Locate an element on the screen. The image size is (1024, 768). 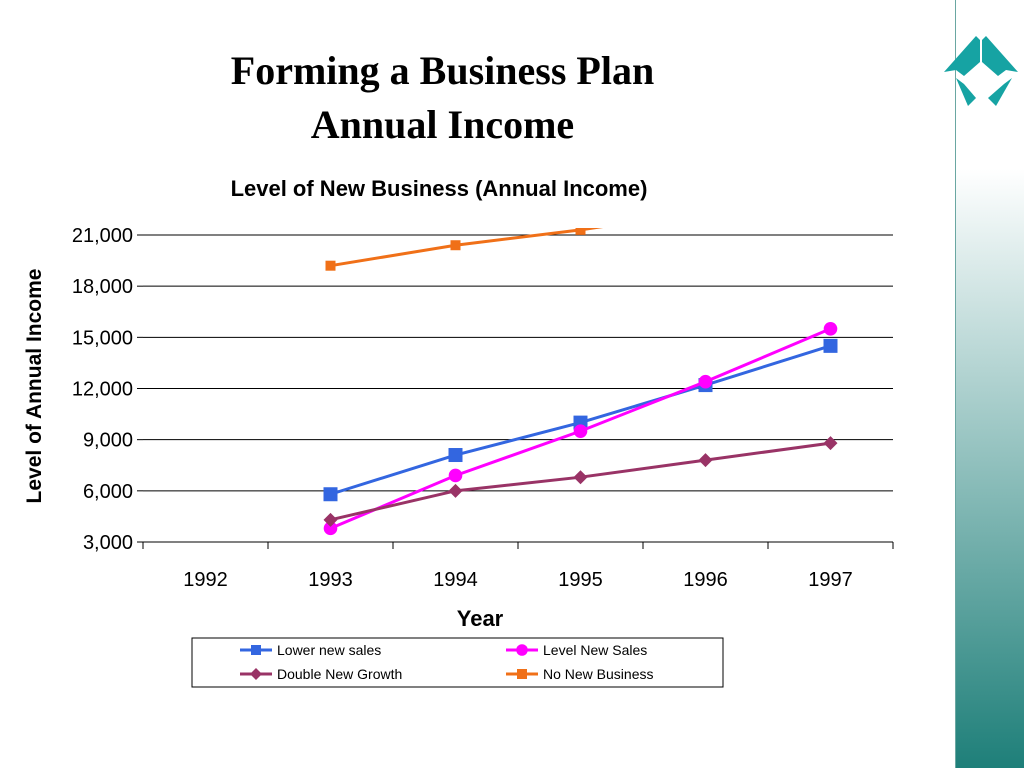
slide-title: Forming a Business Plan Annual Income is located at coordinates (442, 98).